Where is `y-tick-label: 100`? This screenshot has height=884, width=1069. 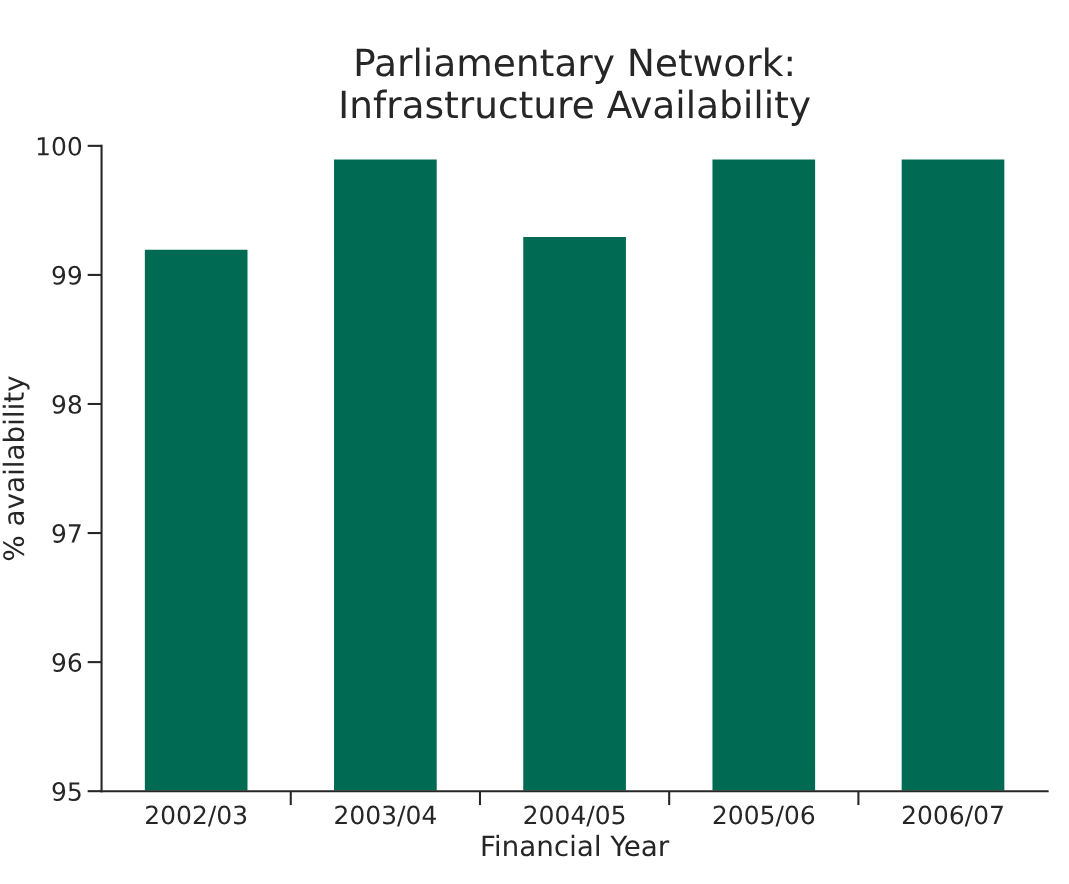 y-tick-label: 100 is located at coordinates (59, 146).